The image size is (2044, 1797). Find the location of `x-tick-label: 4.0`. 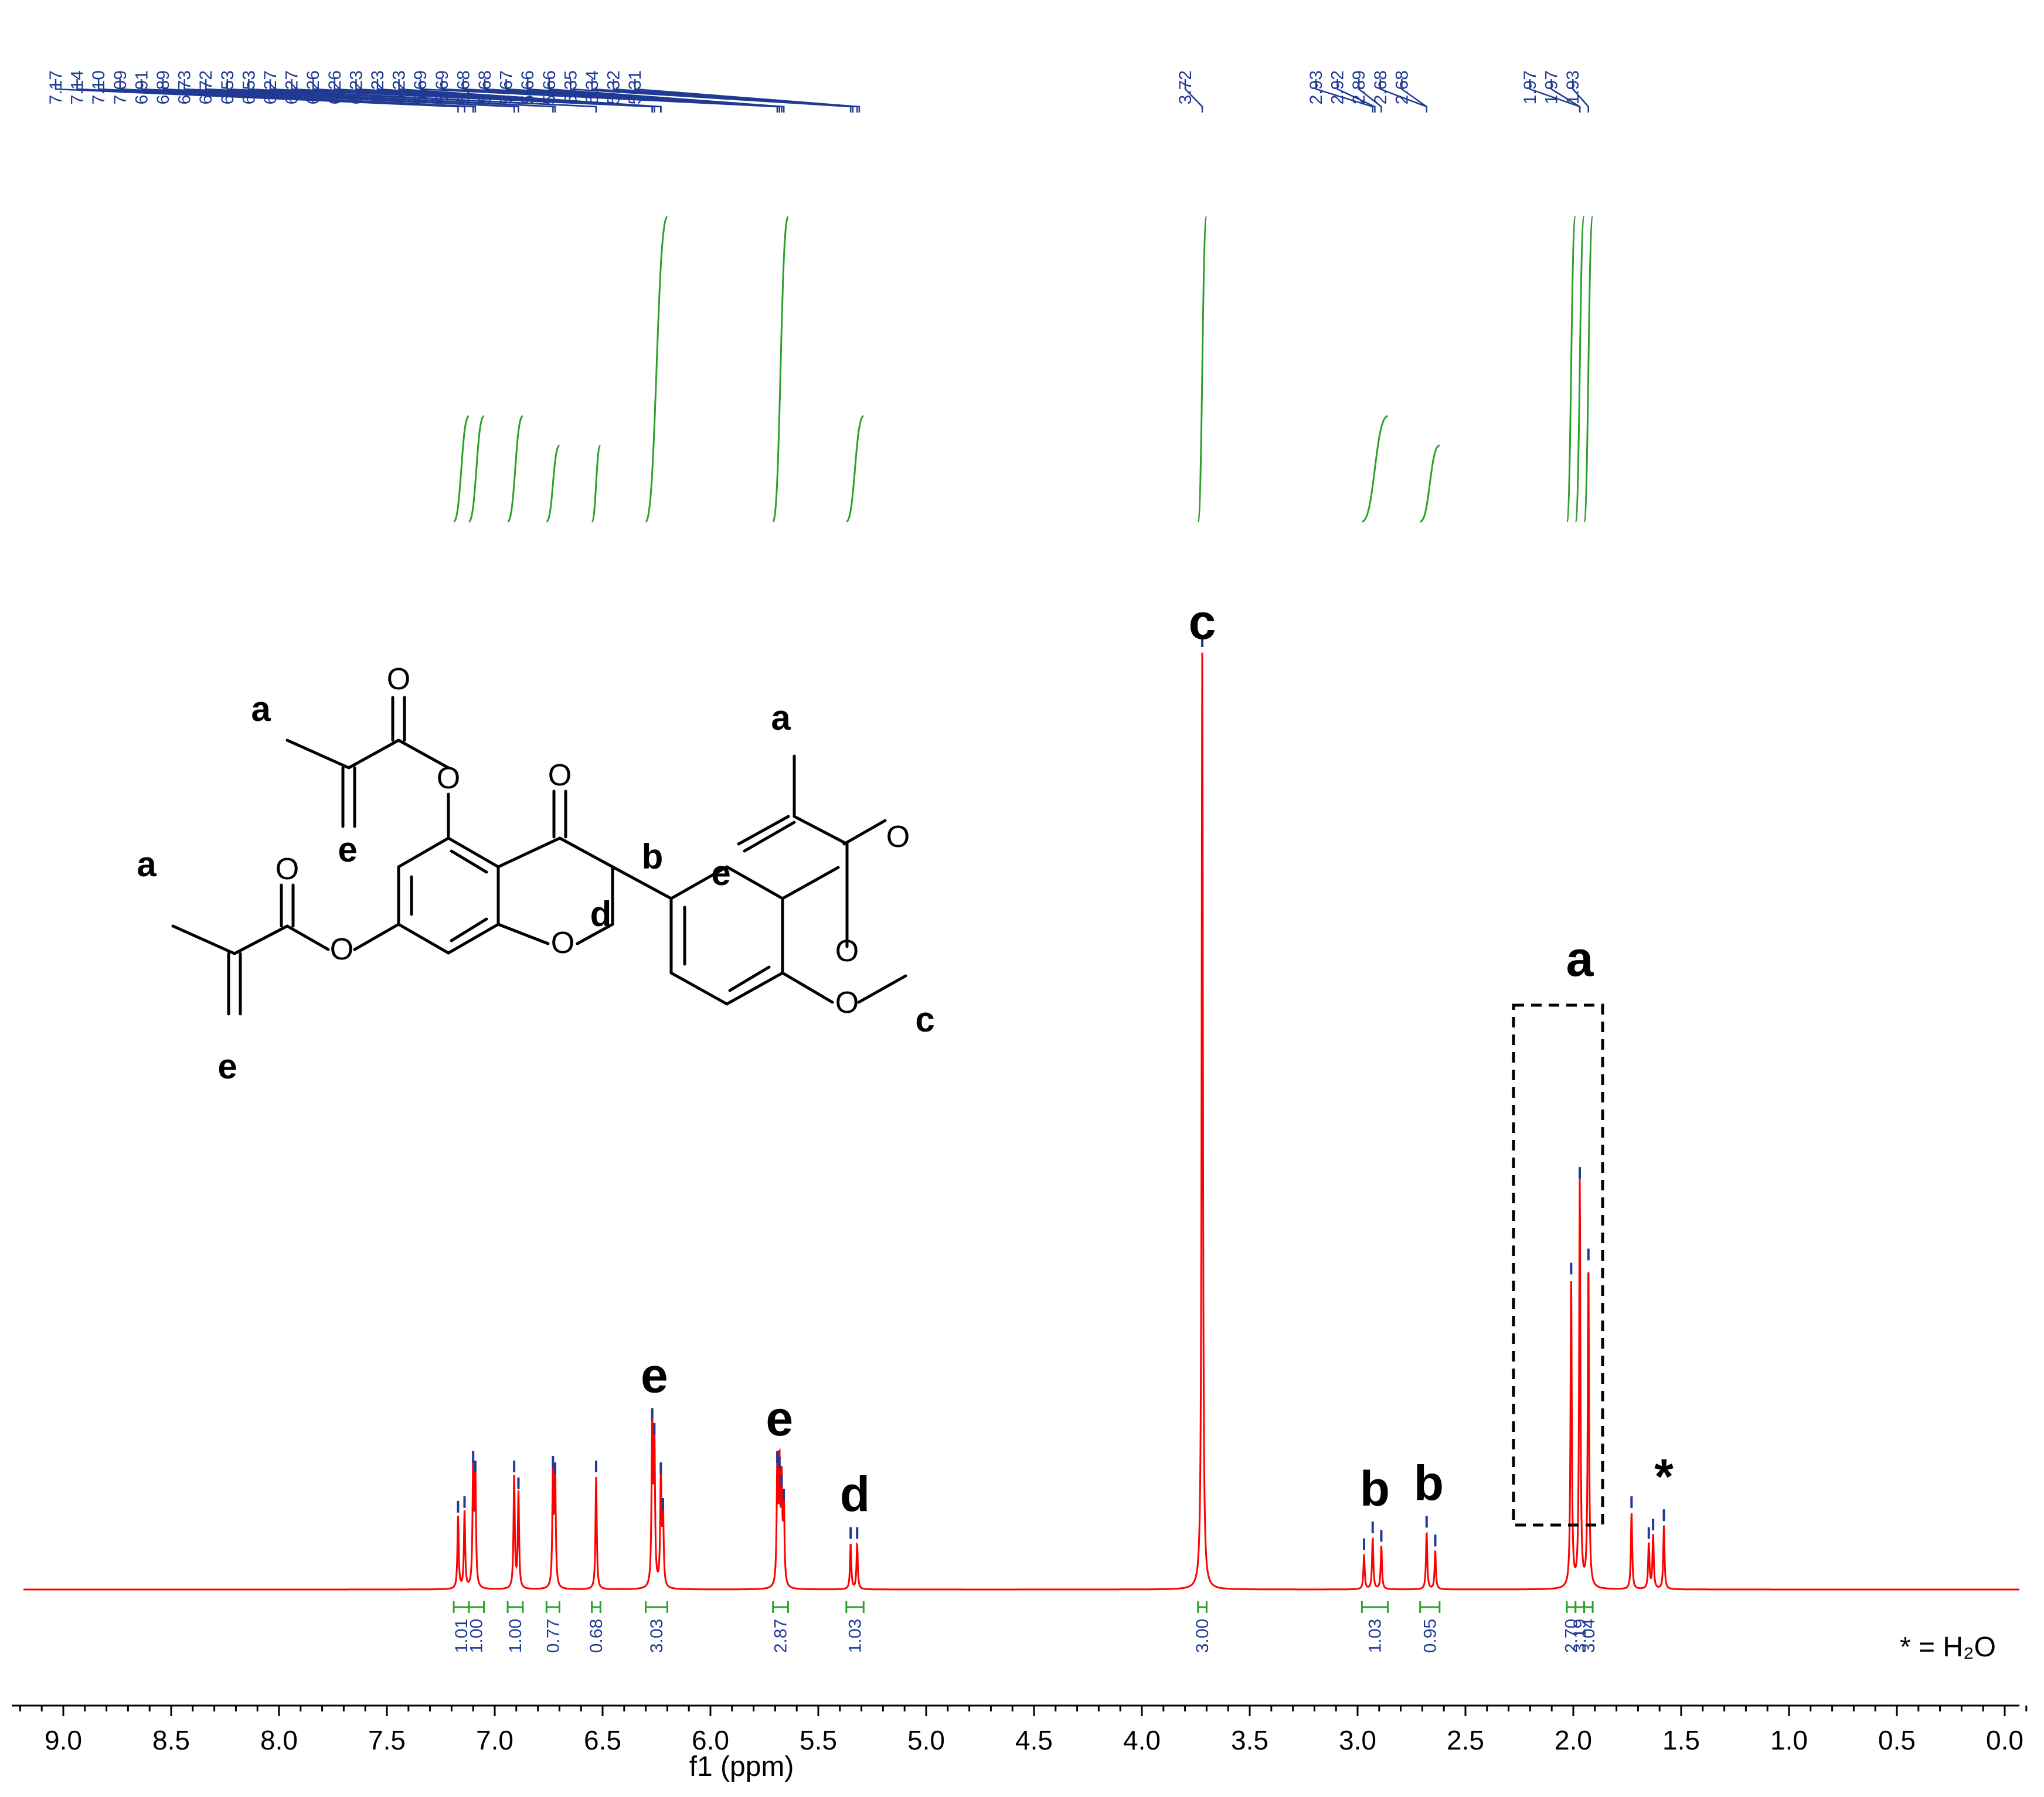

x-tick-label: 4.0 is located at coordinates (1142, 1740).